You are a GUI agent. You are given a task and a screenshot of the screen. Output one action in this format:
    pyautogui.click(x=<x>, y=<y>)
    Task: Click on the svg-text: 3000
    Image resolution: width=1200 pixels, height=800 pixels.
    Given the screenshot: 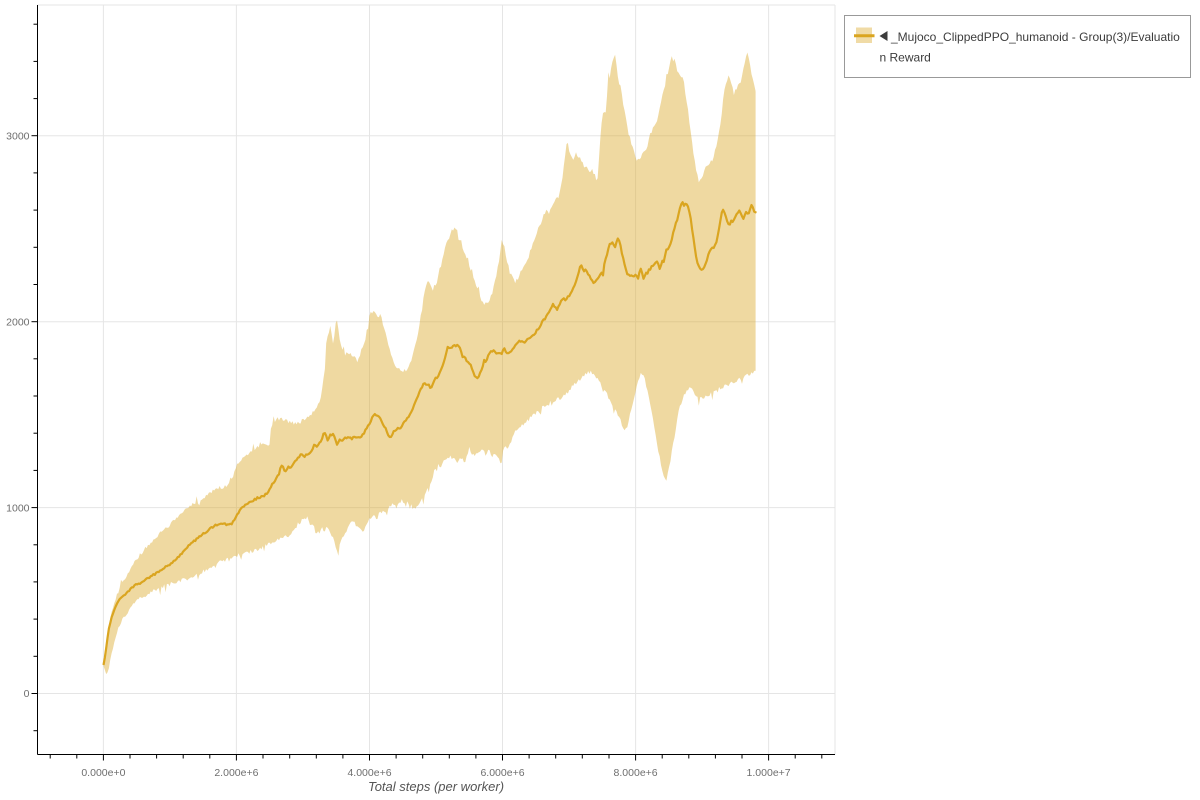 What is the action you would take?
    pyautogui.click(x=18, y=136)
    